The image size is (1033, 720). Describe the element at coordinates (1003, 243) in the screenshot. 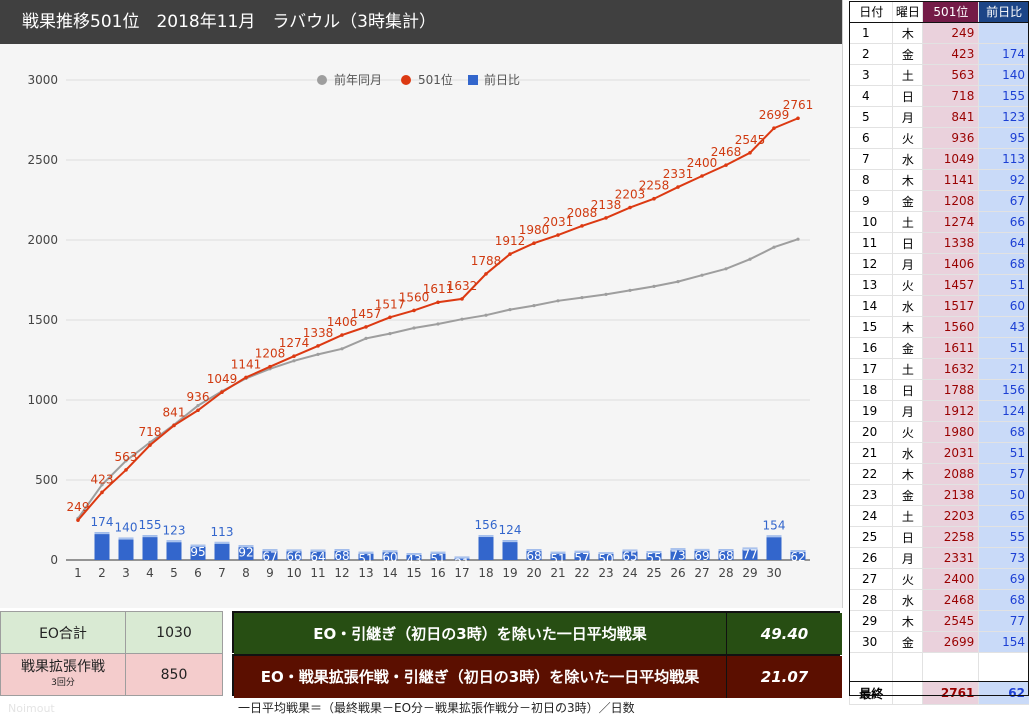

I see `cell-diff: 64` at that location.